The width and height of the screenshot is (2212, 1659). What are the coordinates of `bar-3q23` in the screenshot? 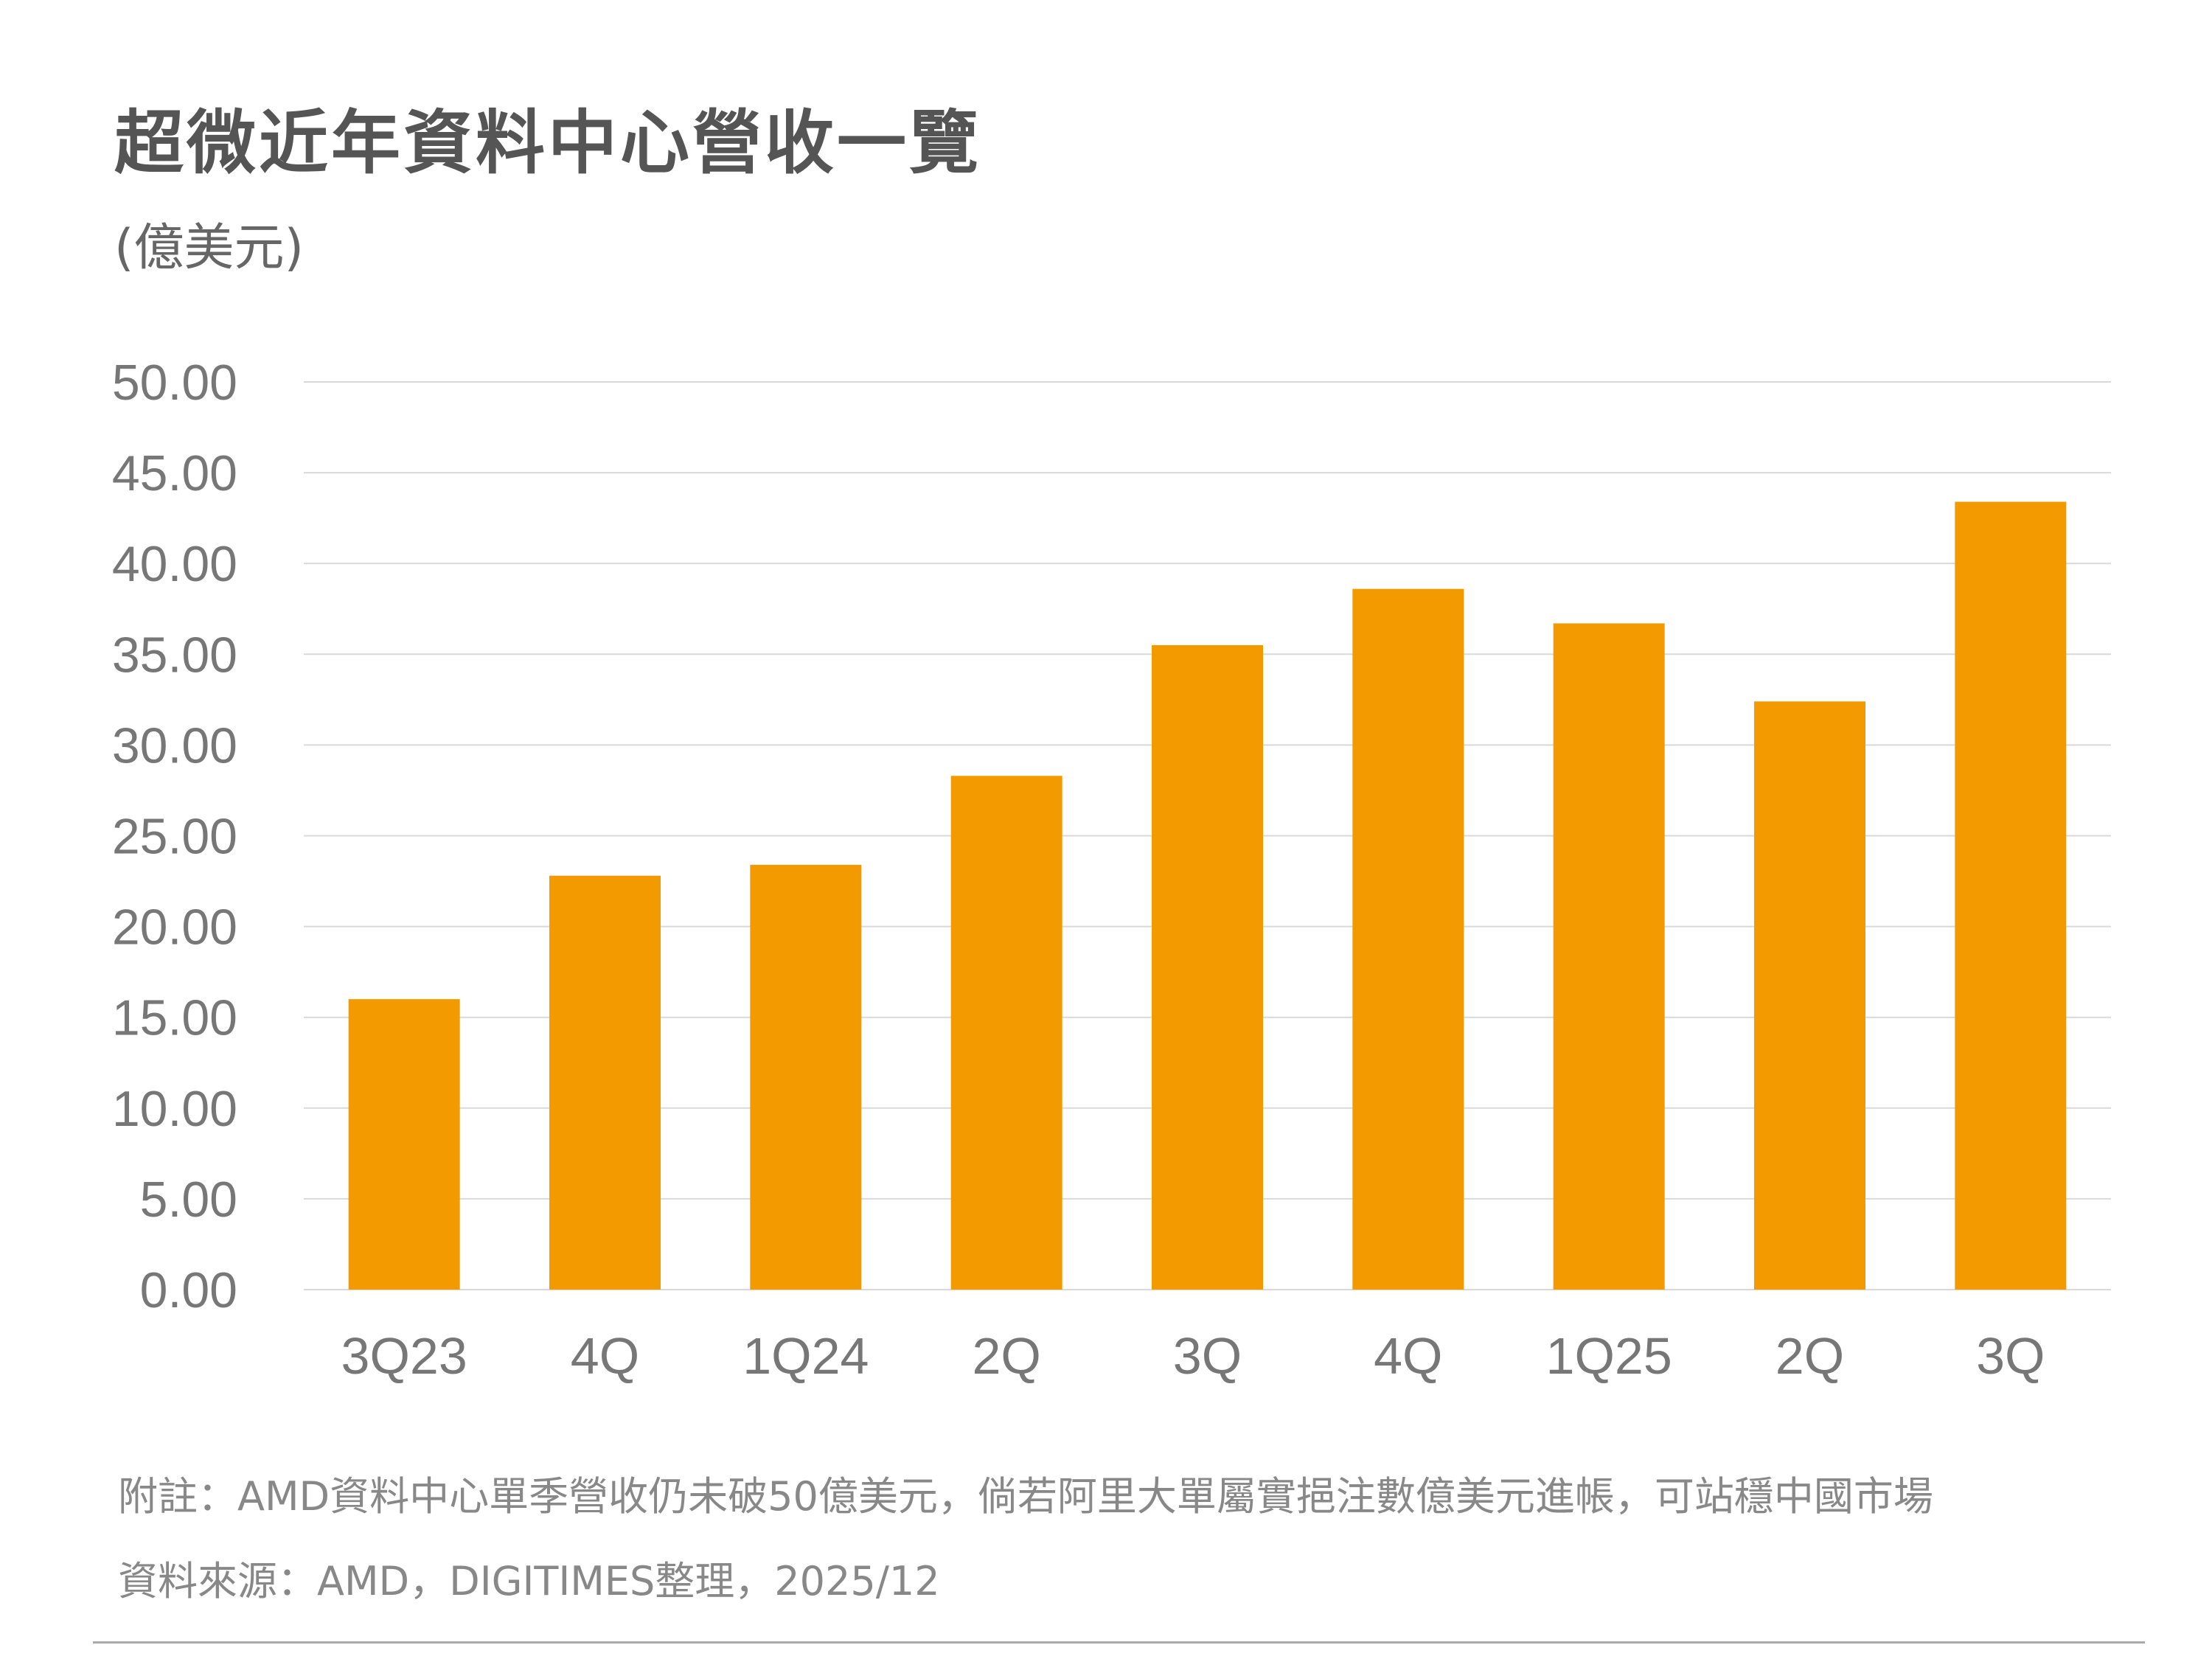 It's located at (404, 1144).